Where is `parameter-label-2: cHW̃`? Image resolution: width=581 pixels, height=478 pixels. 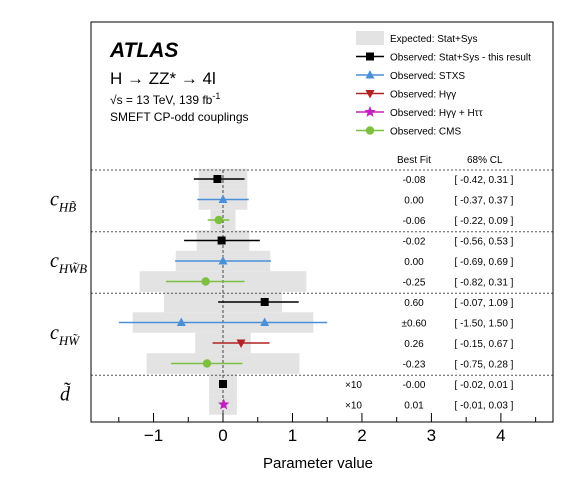
parameter-label-2: cHW̃ is located at coordinates (65, 335).